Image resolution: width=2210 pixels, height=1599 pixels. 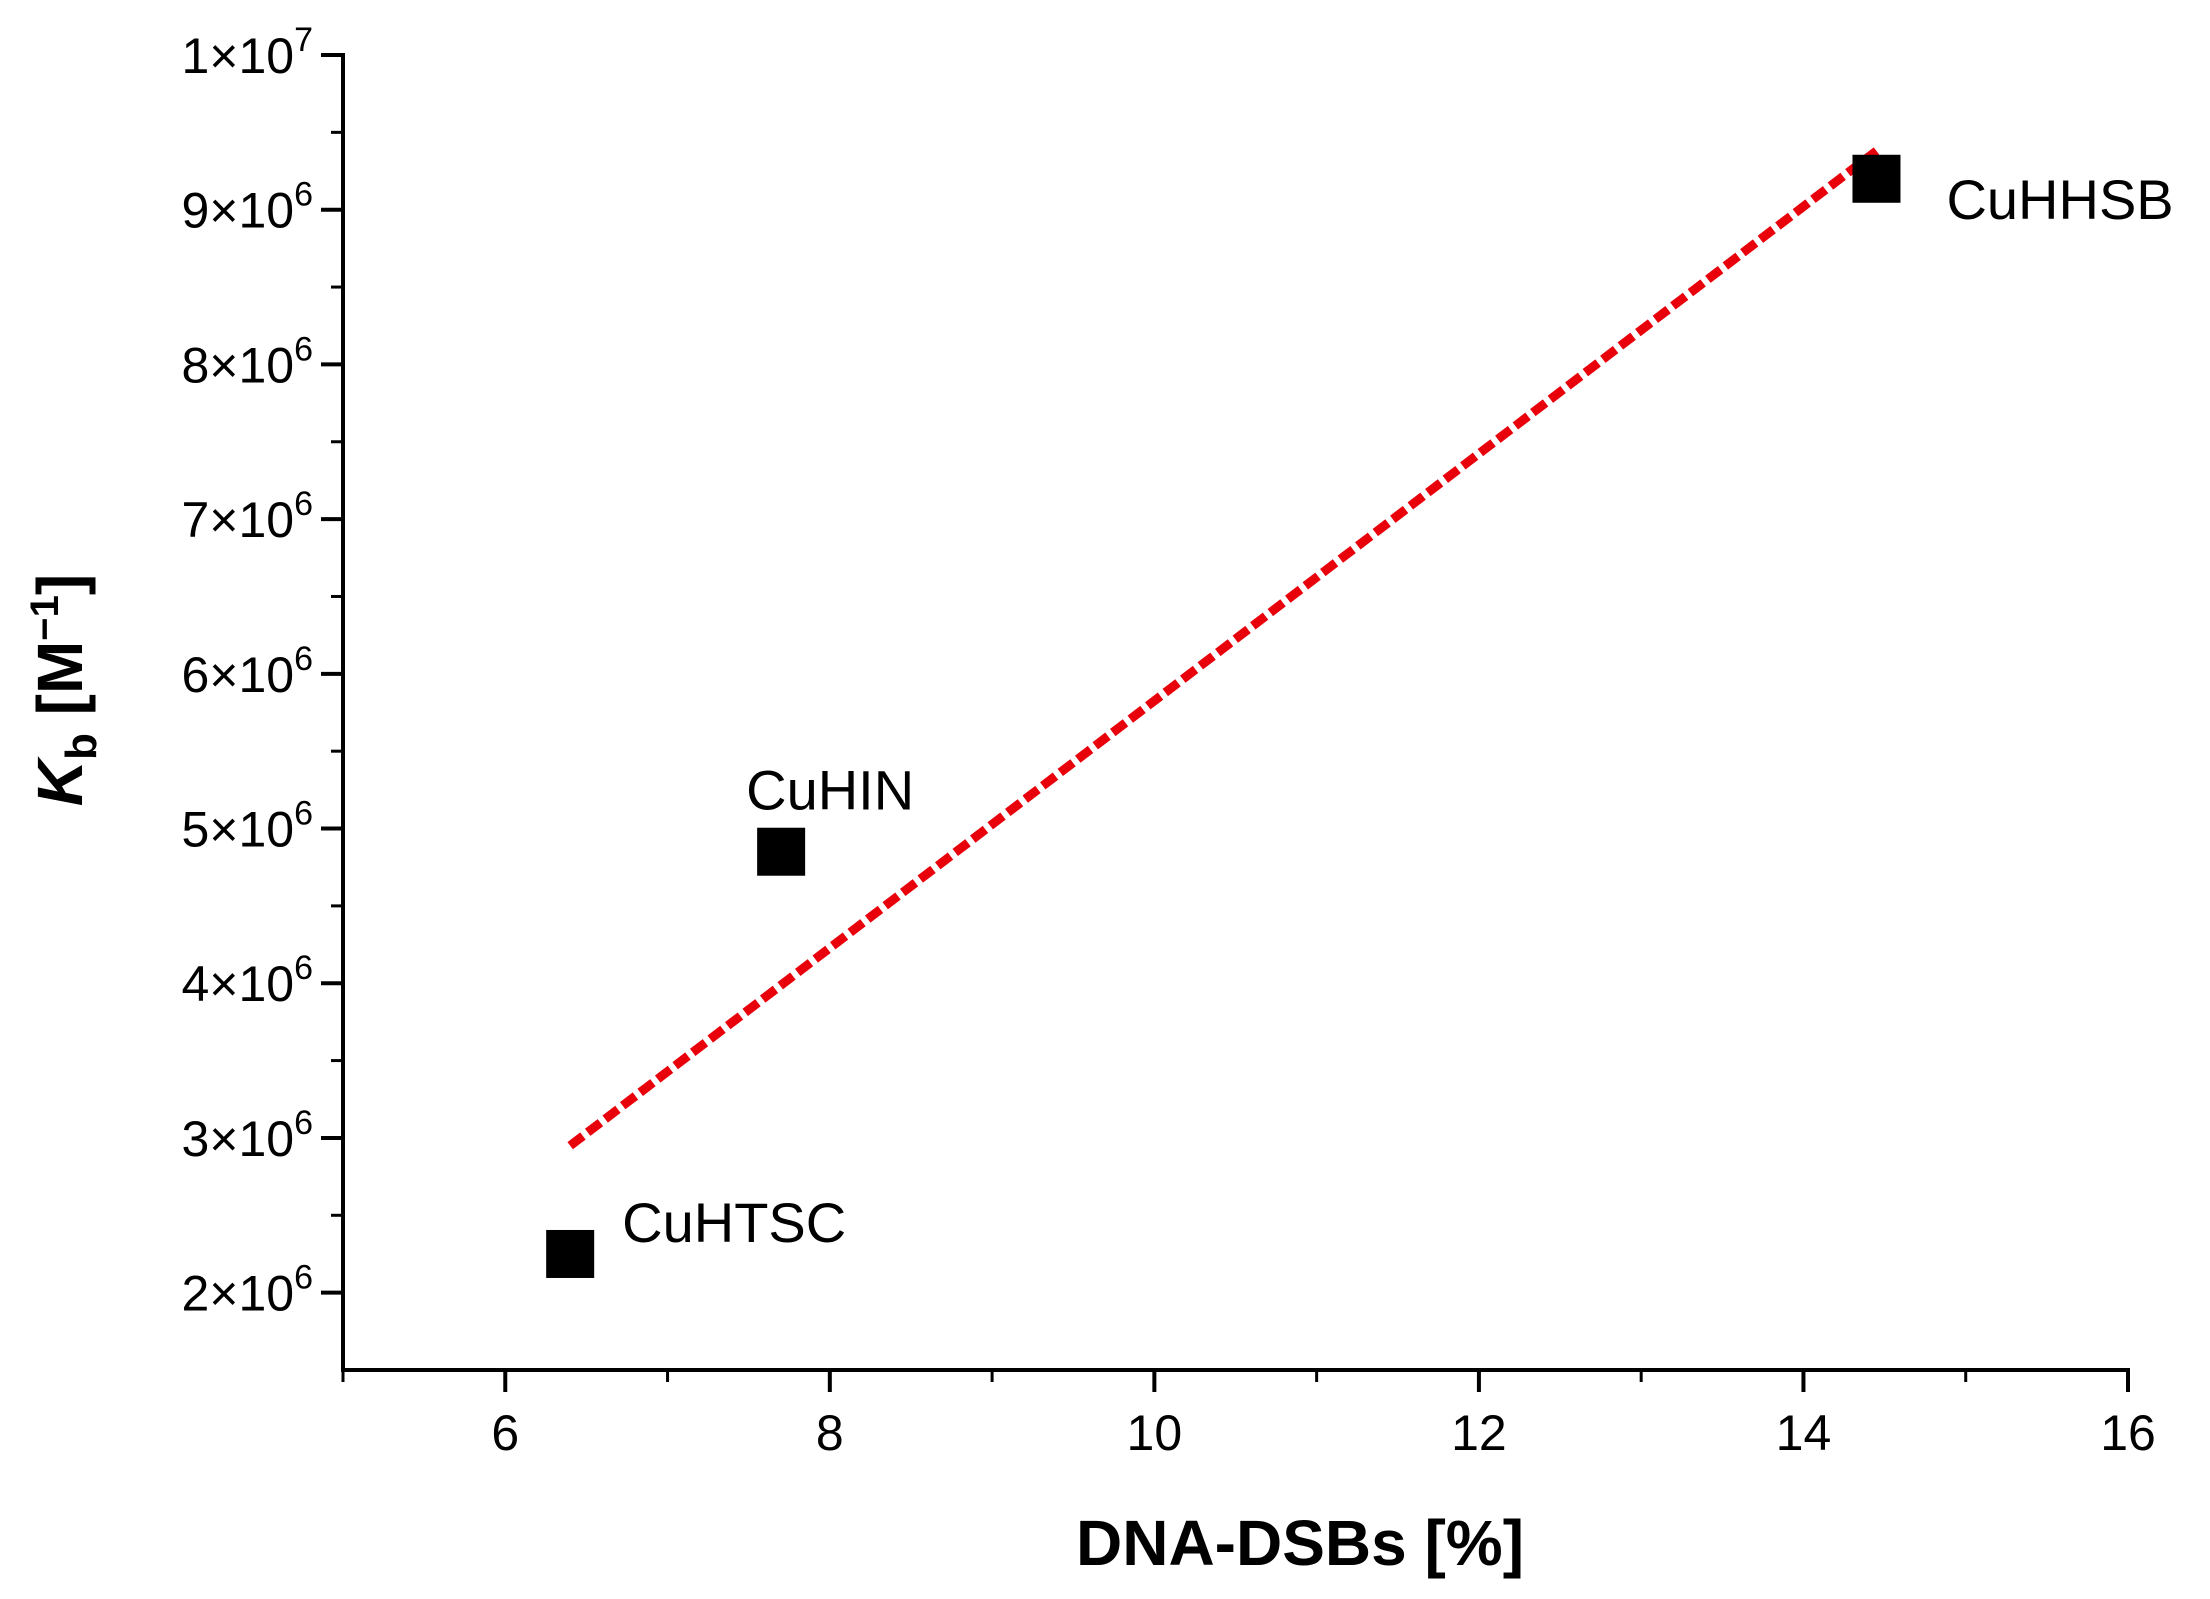 What do you see at coordinates (1300, 1543) in the screenshot?
I see `x-axis-title: DNA-DSBs [%]` at bounding box center [1300, 1543].